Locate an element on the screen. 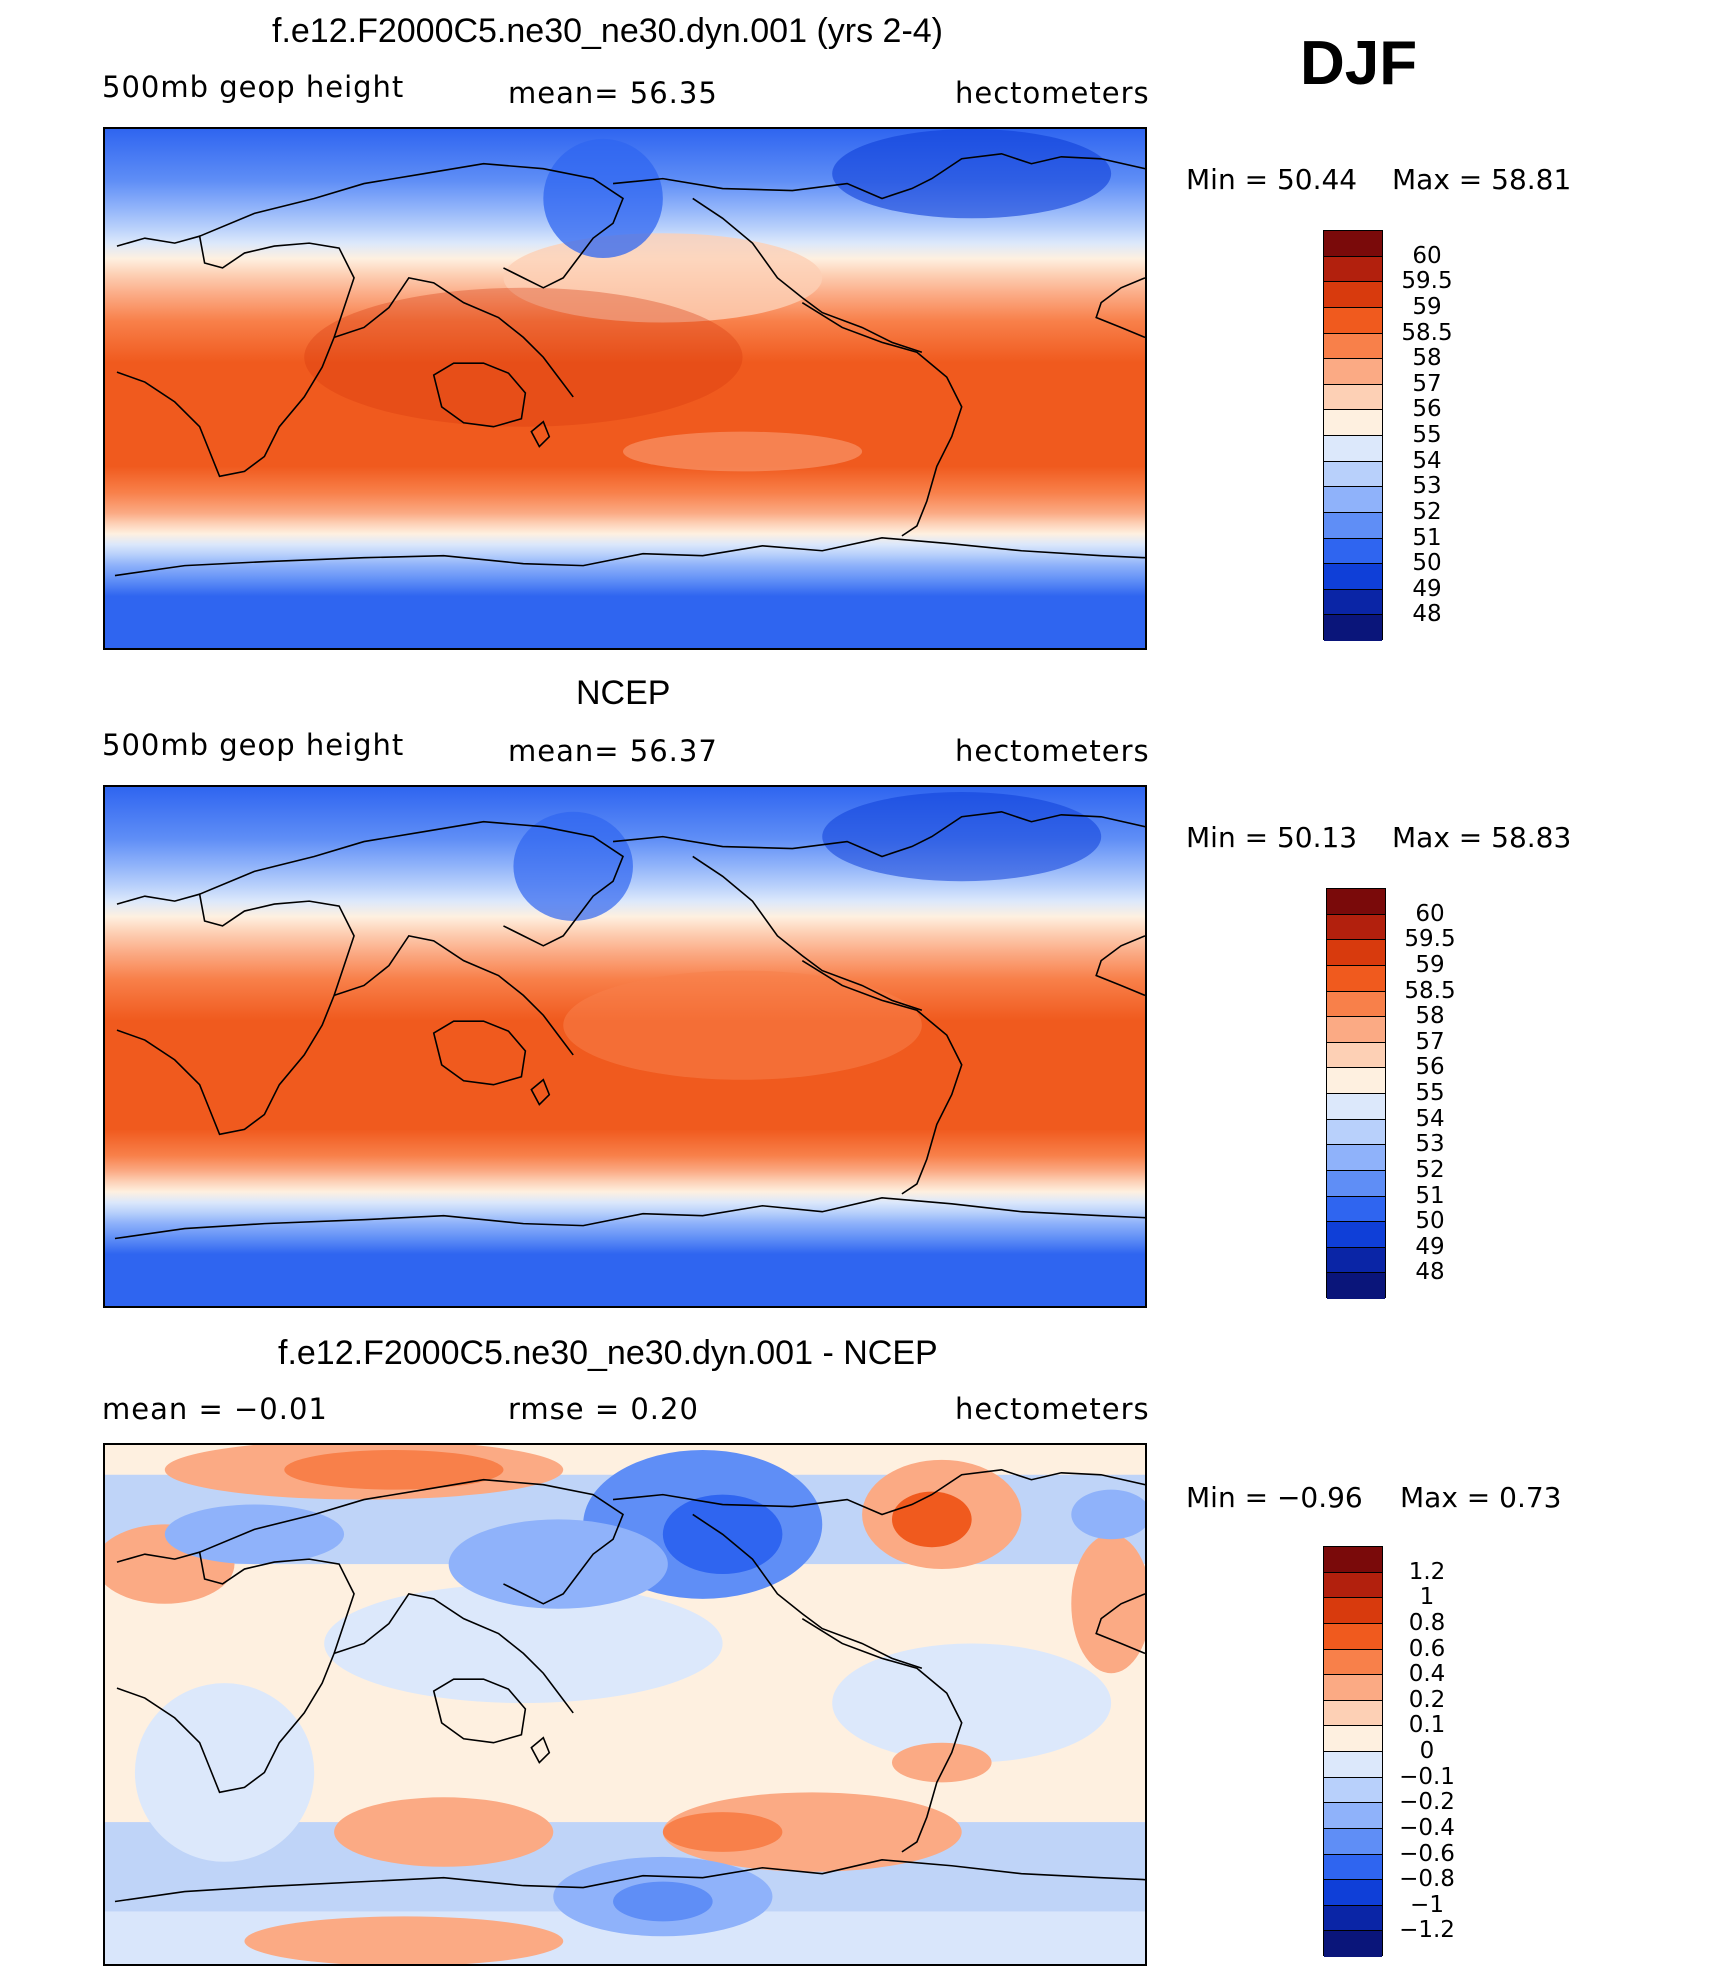 The image size is (1710, 1986). colorbar-tick-label: 1.2 is located at coordinates (1427, 1571).